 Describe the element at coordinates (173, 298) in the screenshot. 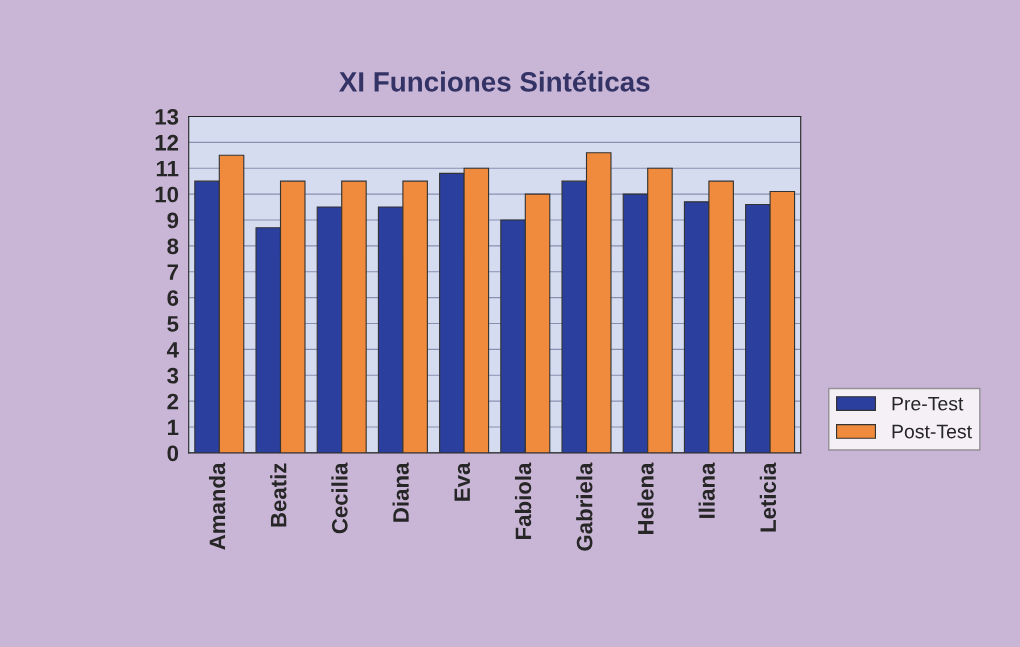

I see `y-tick-label: 6` at that location.